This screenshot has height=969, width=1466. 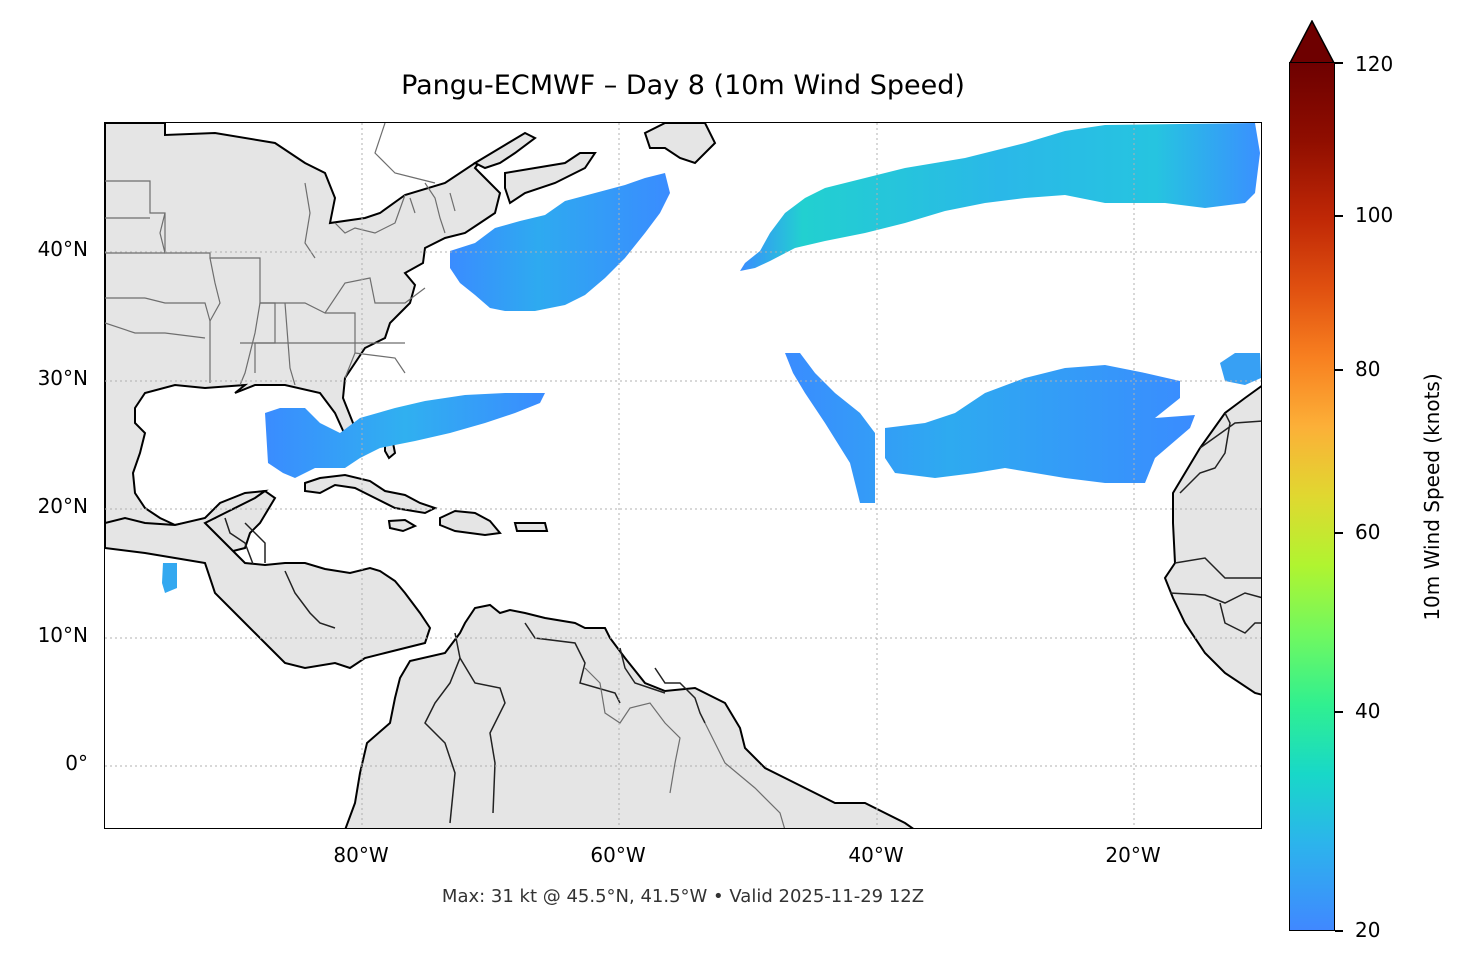 I want to click on map-title: Pangu-ECMWF – Day 8 (10m Wind Speed), so click(x=683, y=85).